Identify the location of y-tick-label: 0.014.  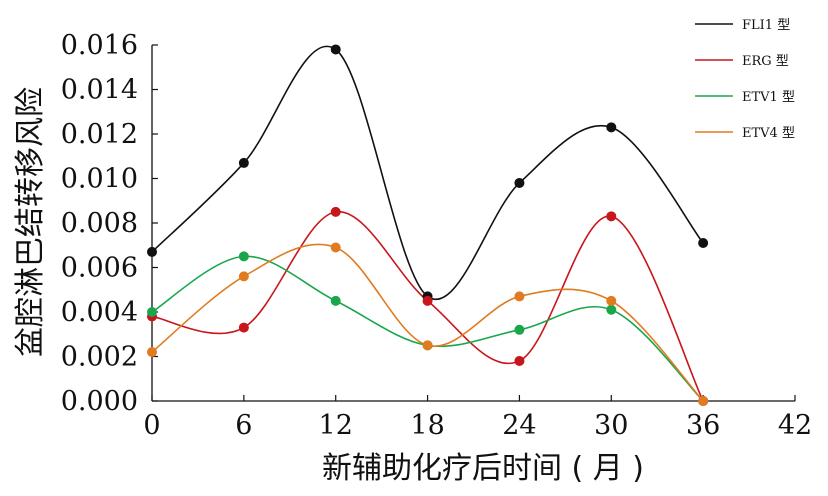
(99, 90).